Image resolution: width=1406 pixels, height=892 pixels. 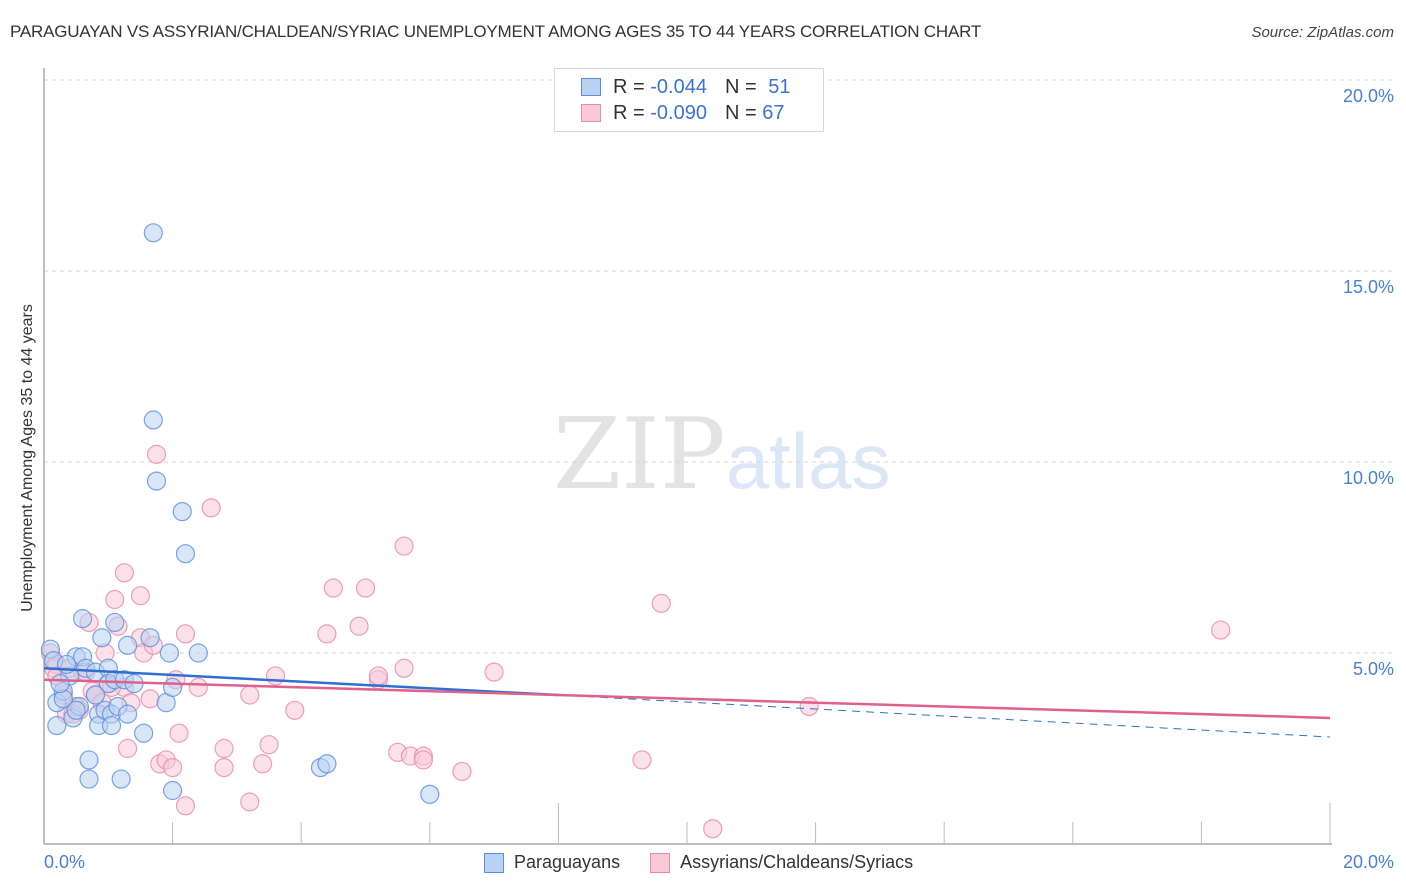 I want to click on n-value: 51, so click(x=779, y=86).